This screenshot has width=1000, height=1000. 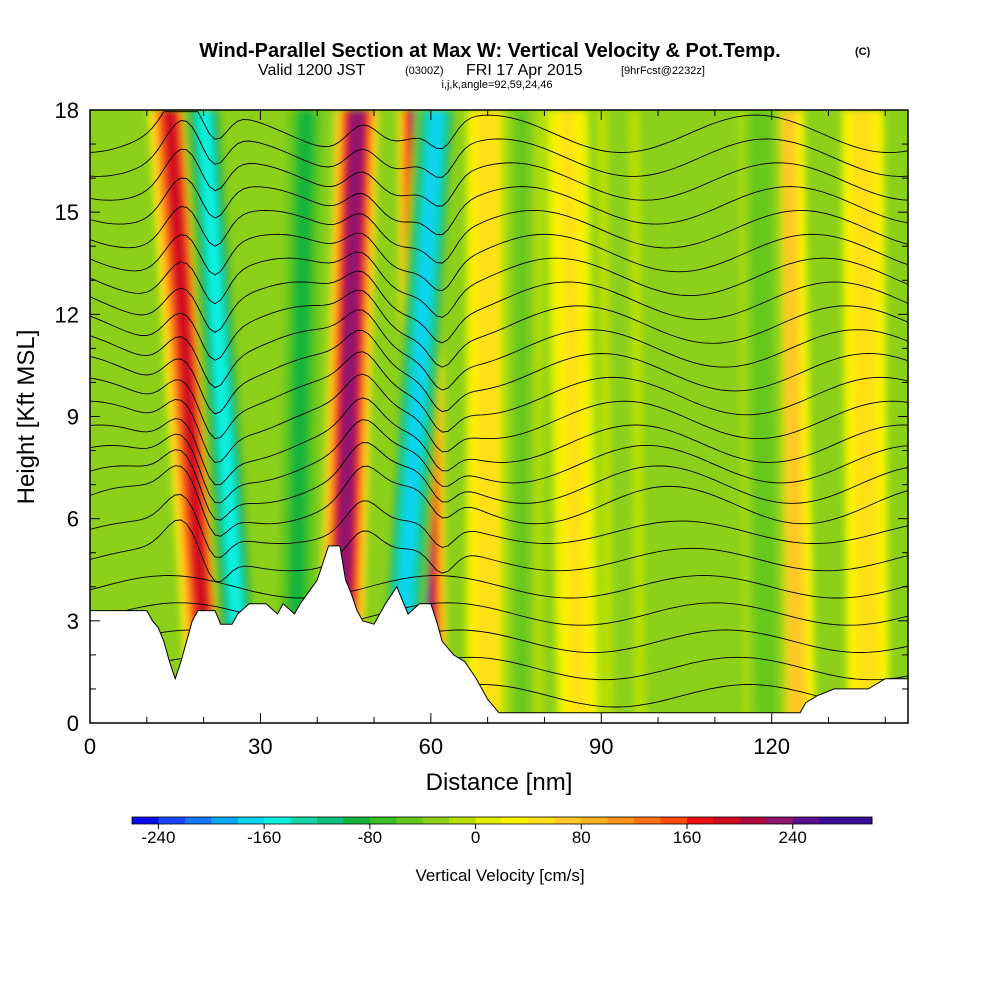 I want to click on colorbar-tick-label: -240, so click(x=158, y=837).